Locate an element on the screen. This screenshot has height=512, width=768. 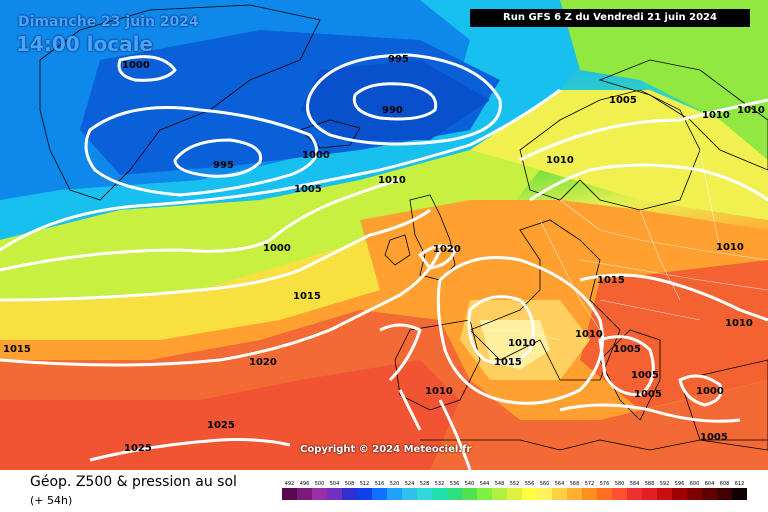
legend-entry: 588 is located at coordinates (649, 490).